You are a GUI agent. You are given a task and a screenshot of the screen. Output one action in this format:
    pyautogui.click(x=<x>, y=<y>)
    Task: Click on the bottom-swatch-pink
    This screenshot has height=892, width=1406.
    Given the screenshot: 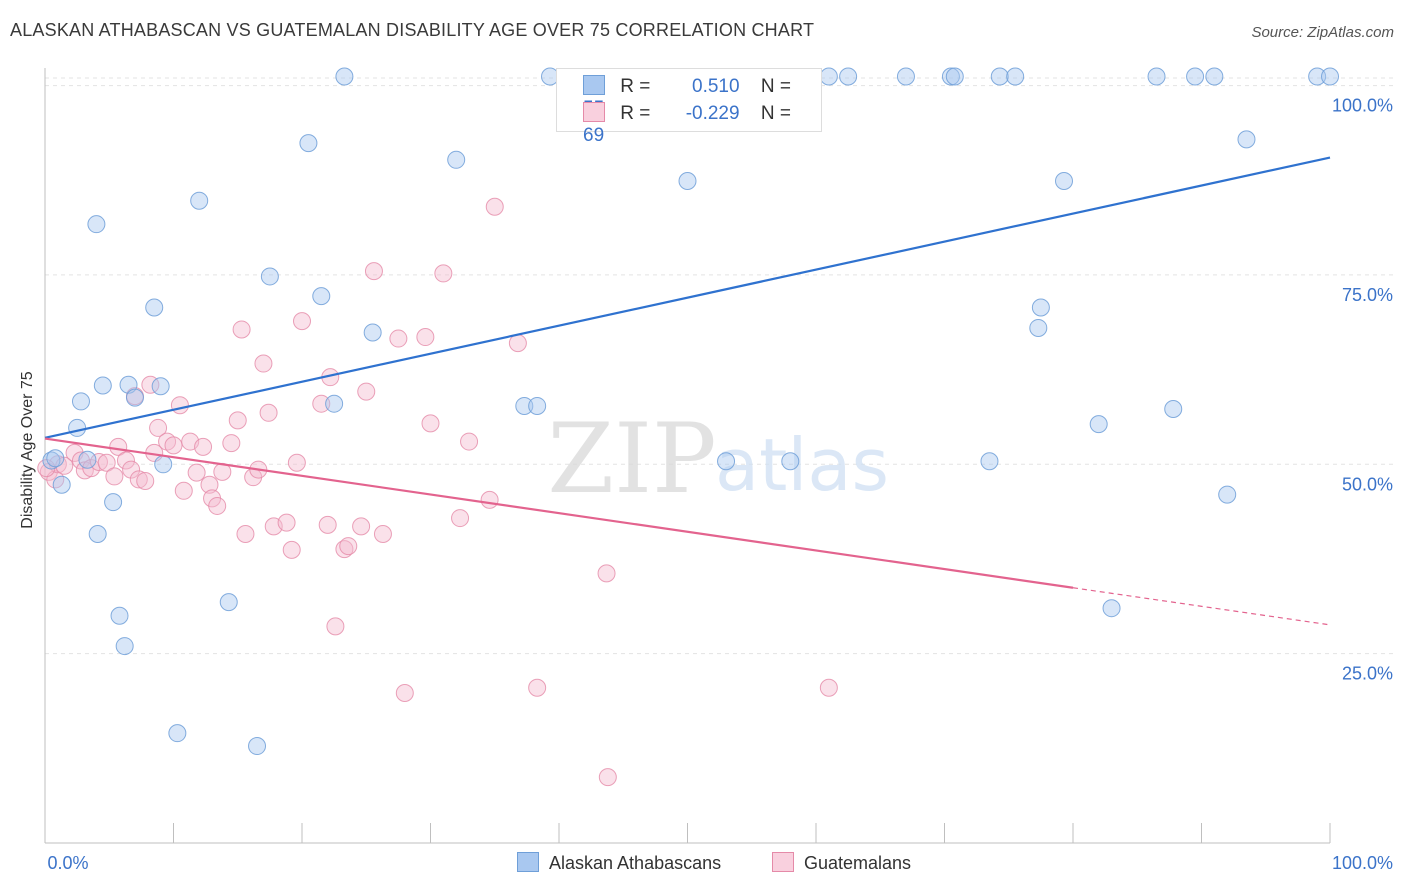 What is the action you would take?
    pyautogui.click(x=783, y=862)
    